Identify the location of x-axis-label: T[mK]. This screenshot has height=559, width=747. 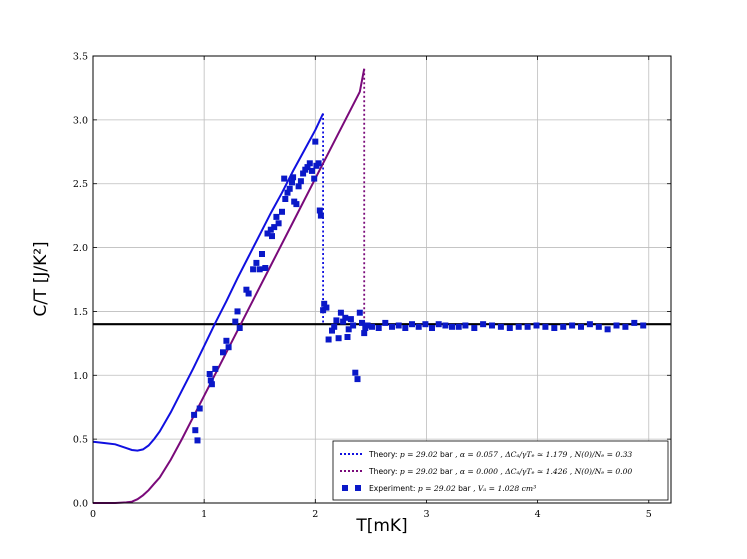
(381, 526).